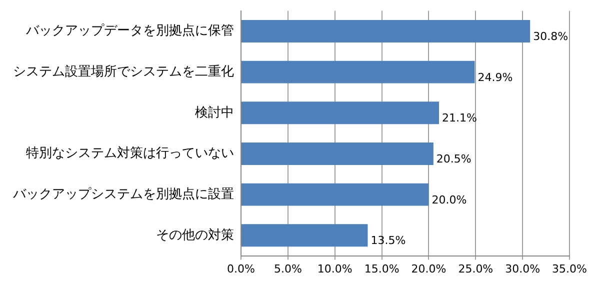  What do you see at coordinates (476, 269) in the screenshot?
I see `x-tick-label: 25.0%` at bounding box center [476, 269].